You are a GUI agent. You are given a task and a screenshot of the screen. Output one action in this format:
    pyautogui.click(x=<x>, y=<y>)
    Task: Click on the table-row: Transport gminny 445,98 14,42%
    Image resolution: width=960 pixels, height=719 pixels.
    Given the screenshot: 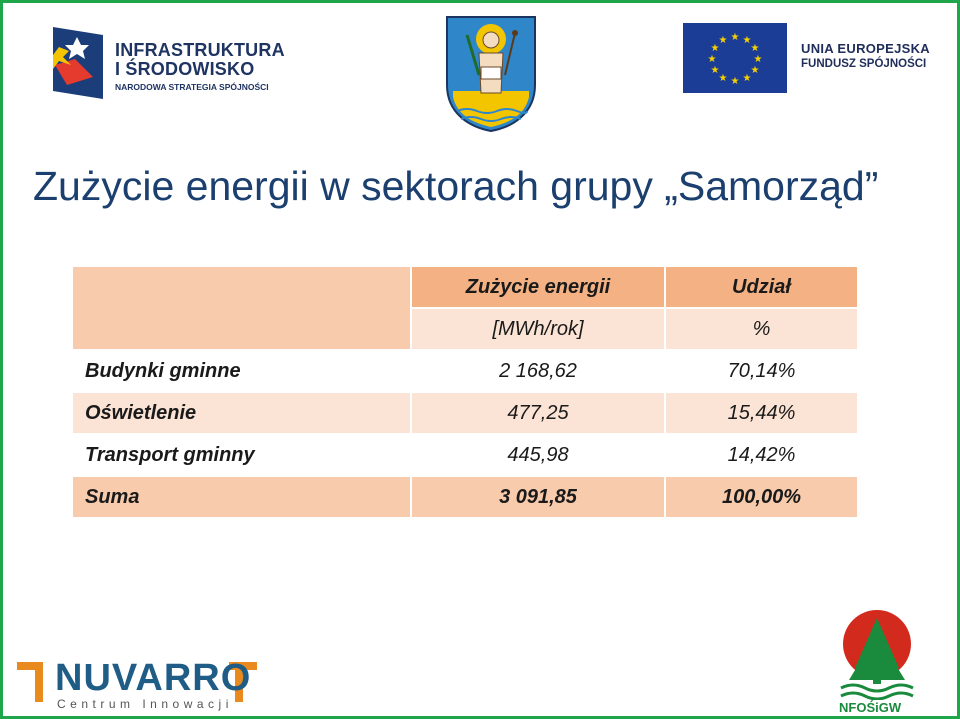 What is the action you would take?
    pyautogui.click(x=465, y=455)
    